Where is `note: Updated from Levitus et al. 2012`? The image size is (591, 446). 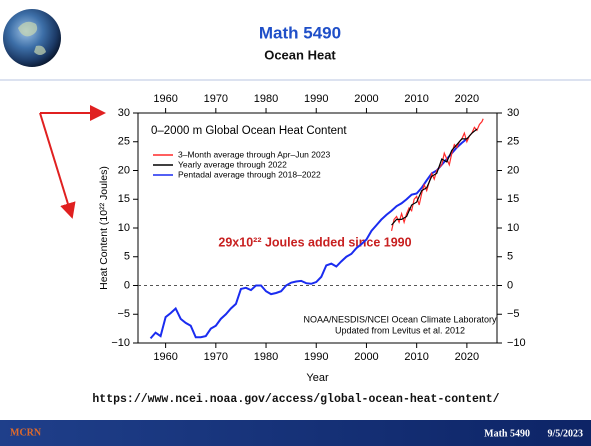 note: Updated from Levitus et al. 2012 is located at coordinates (400, 330).